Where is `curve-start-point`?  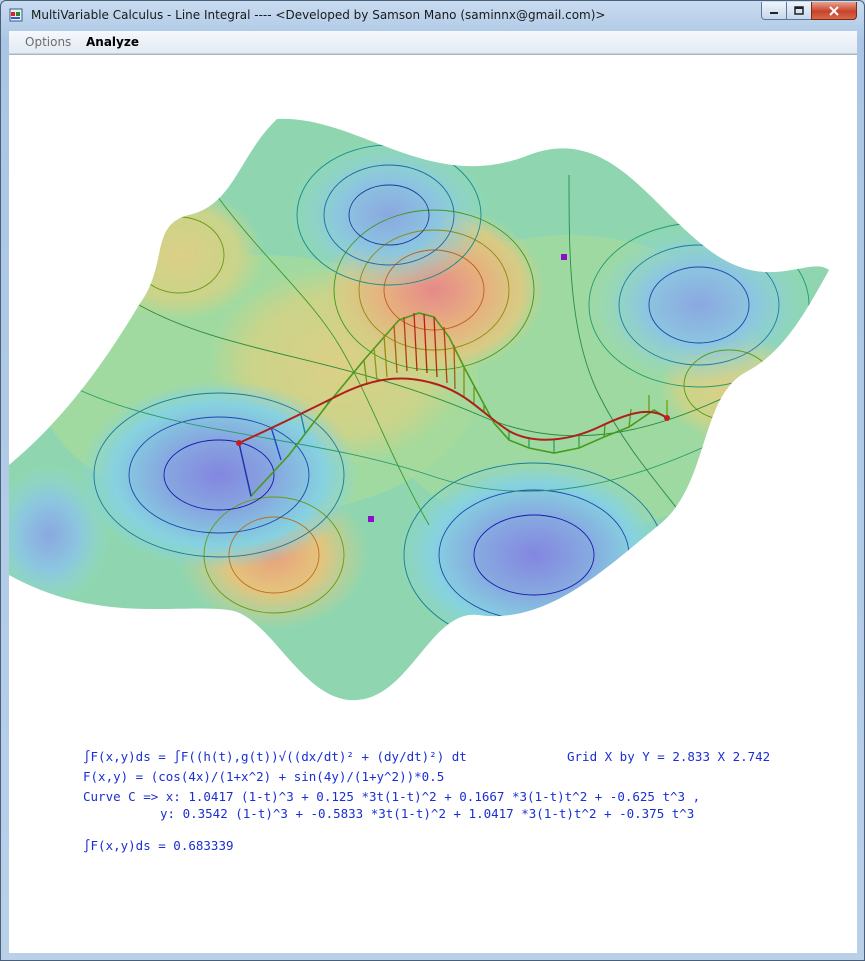
curve-start-point is located at coordinates (239, 443).